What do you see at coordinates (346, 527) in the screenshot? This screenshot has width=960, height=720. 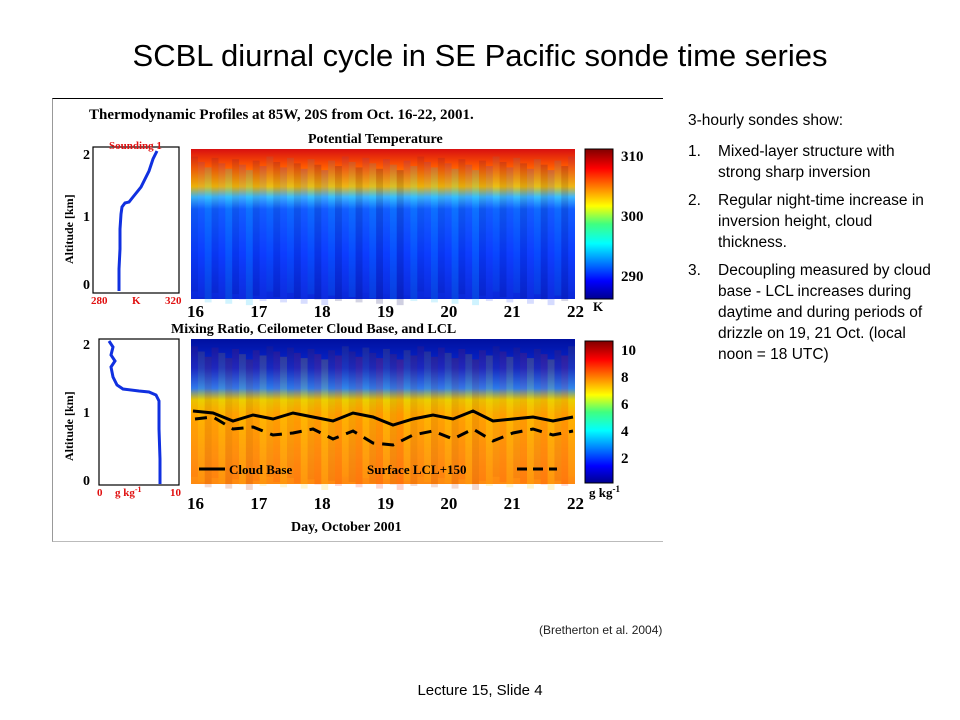 I see `figure-xlabel: Day, October 2001` at bounding box center [346, 527].